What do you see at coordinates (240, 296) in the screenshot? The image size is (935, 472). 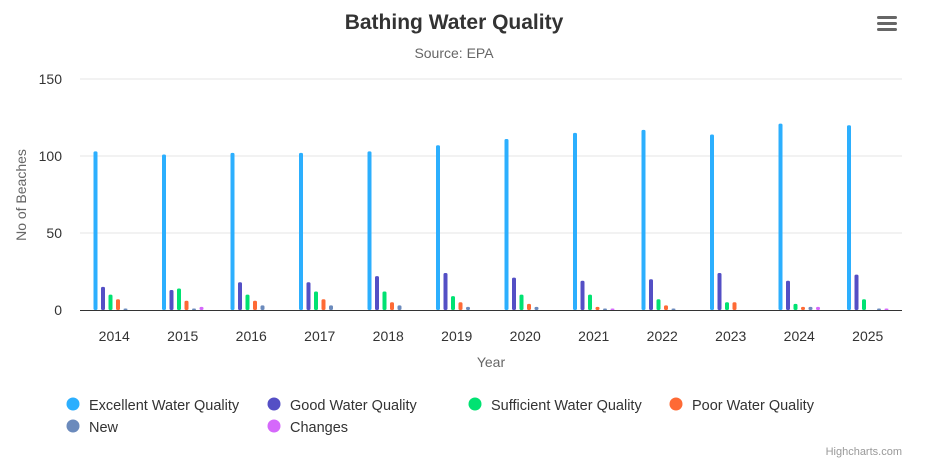 I see `bar-good-water-quality-2016` at bounding box center [240, 296].